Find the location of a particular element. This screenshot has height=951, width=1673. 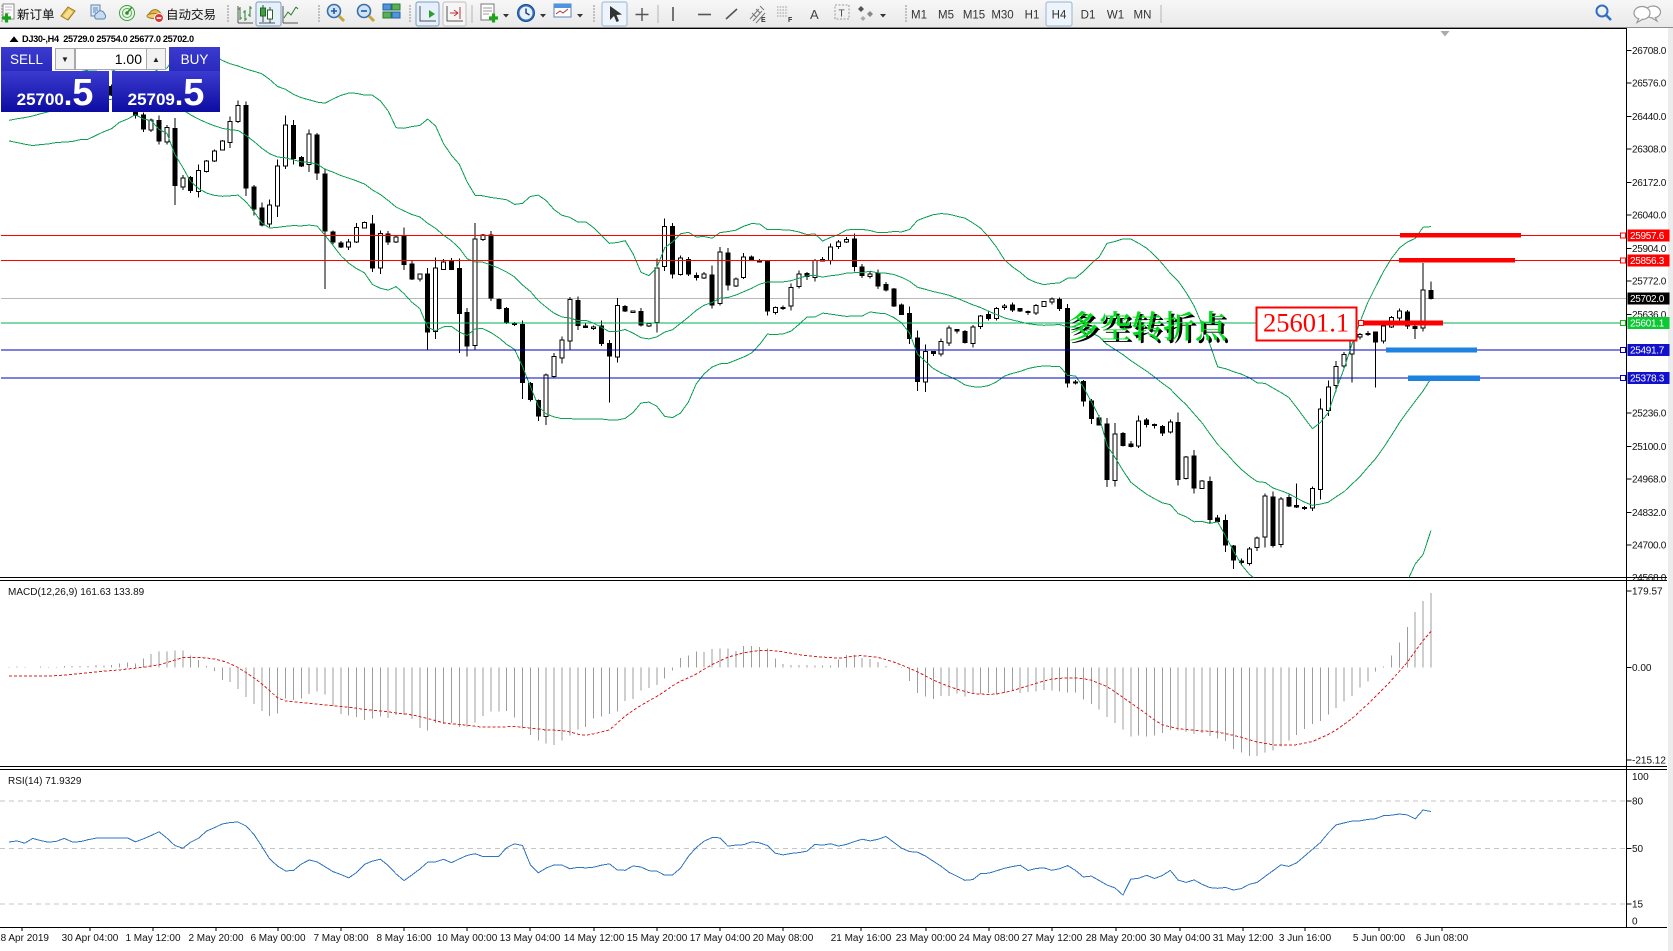

svg-text: 20 May 08:00 is located at coordinates (783, 938).